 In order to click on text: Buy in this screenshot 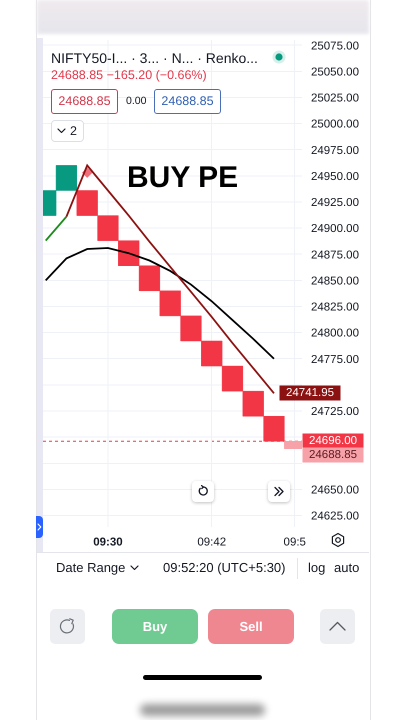, I will do `click(155, 626)`.